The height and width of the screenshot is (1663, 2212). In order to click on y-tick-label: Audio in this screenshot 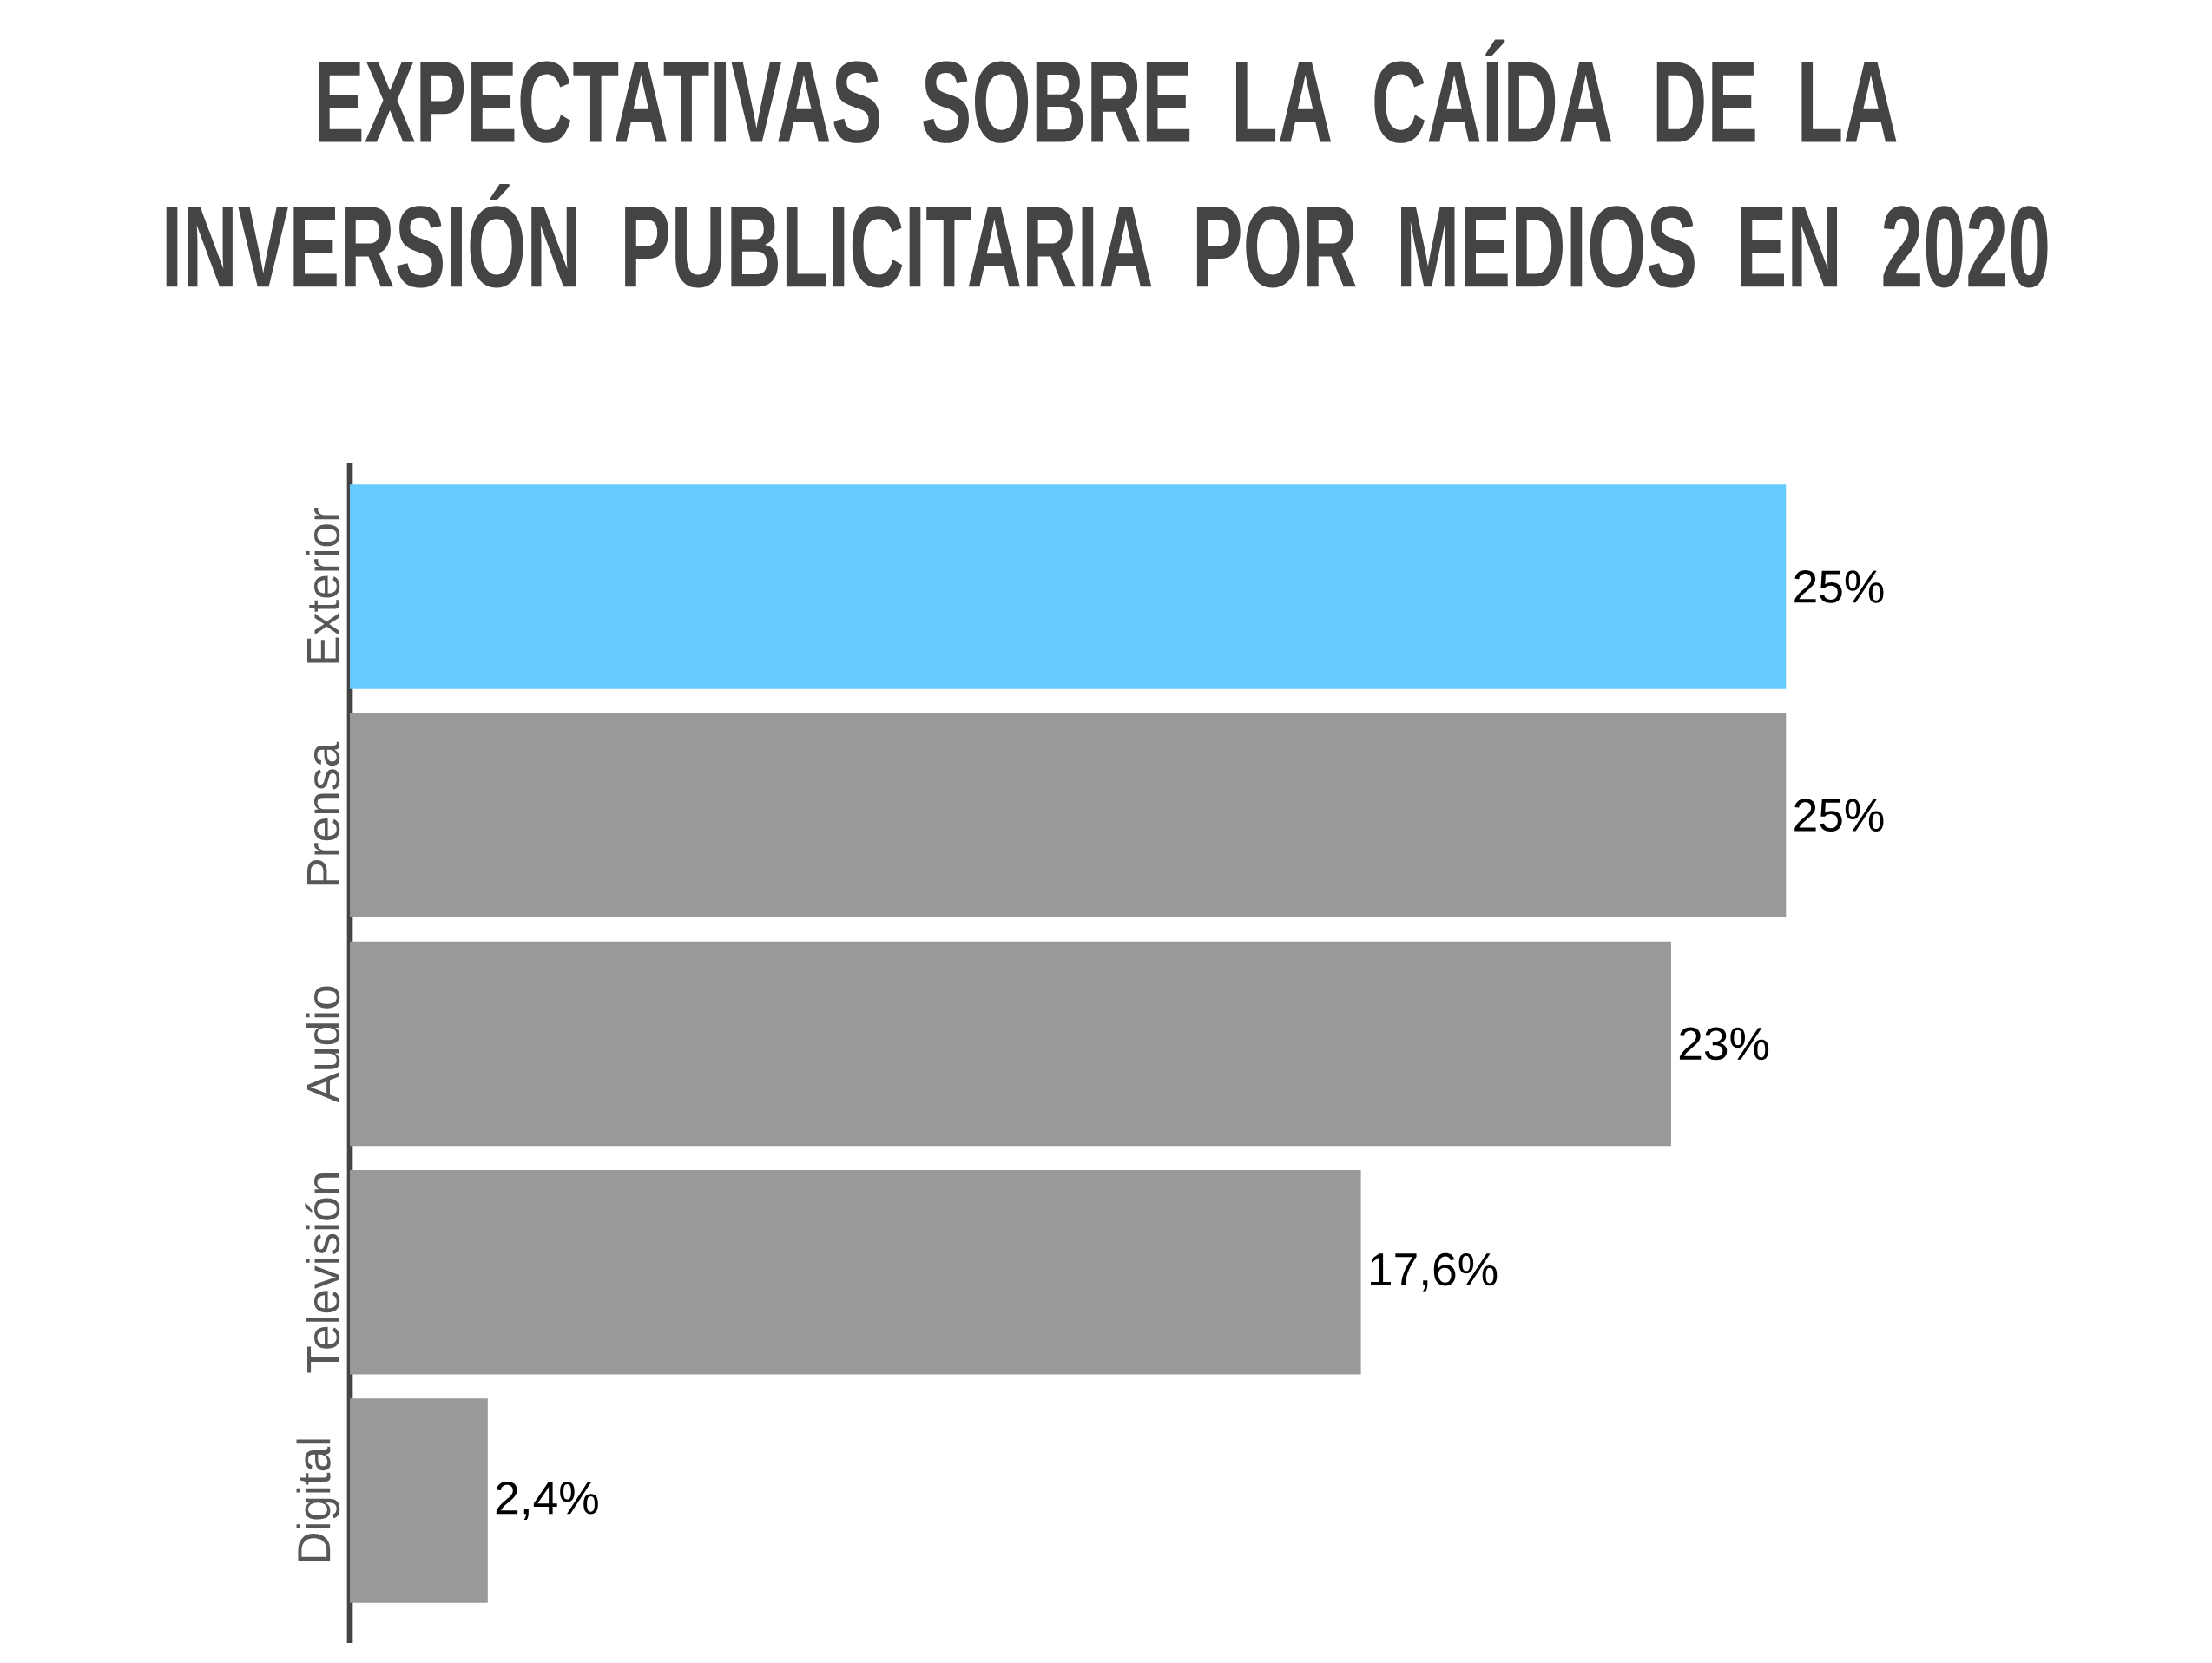, I will do `click(323, 1044)`.